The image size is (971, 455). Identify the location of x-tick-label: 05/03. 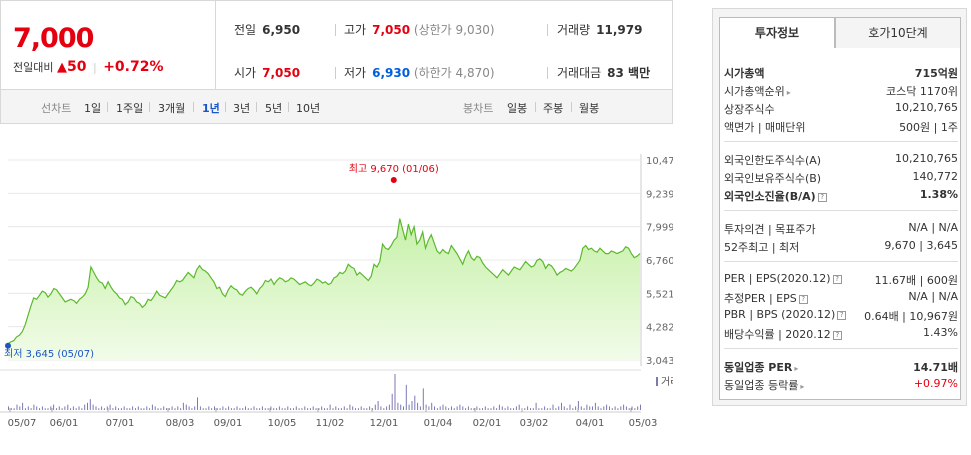
(643, 423).